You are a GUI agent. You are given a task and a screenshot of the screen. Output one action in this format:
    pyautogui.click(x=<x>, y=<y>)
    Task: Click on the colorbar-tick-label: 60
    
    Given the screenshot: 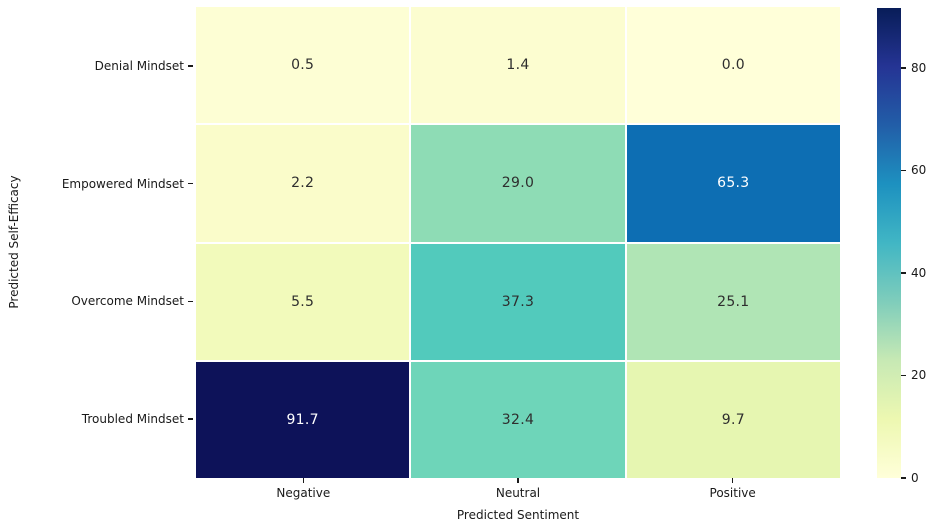 What is the action you would take?
    pyautogui.click(x=919, y=170)
    